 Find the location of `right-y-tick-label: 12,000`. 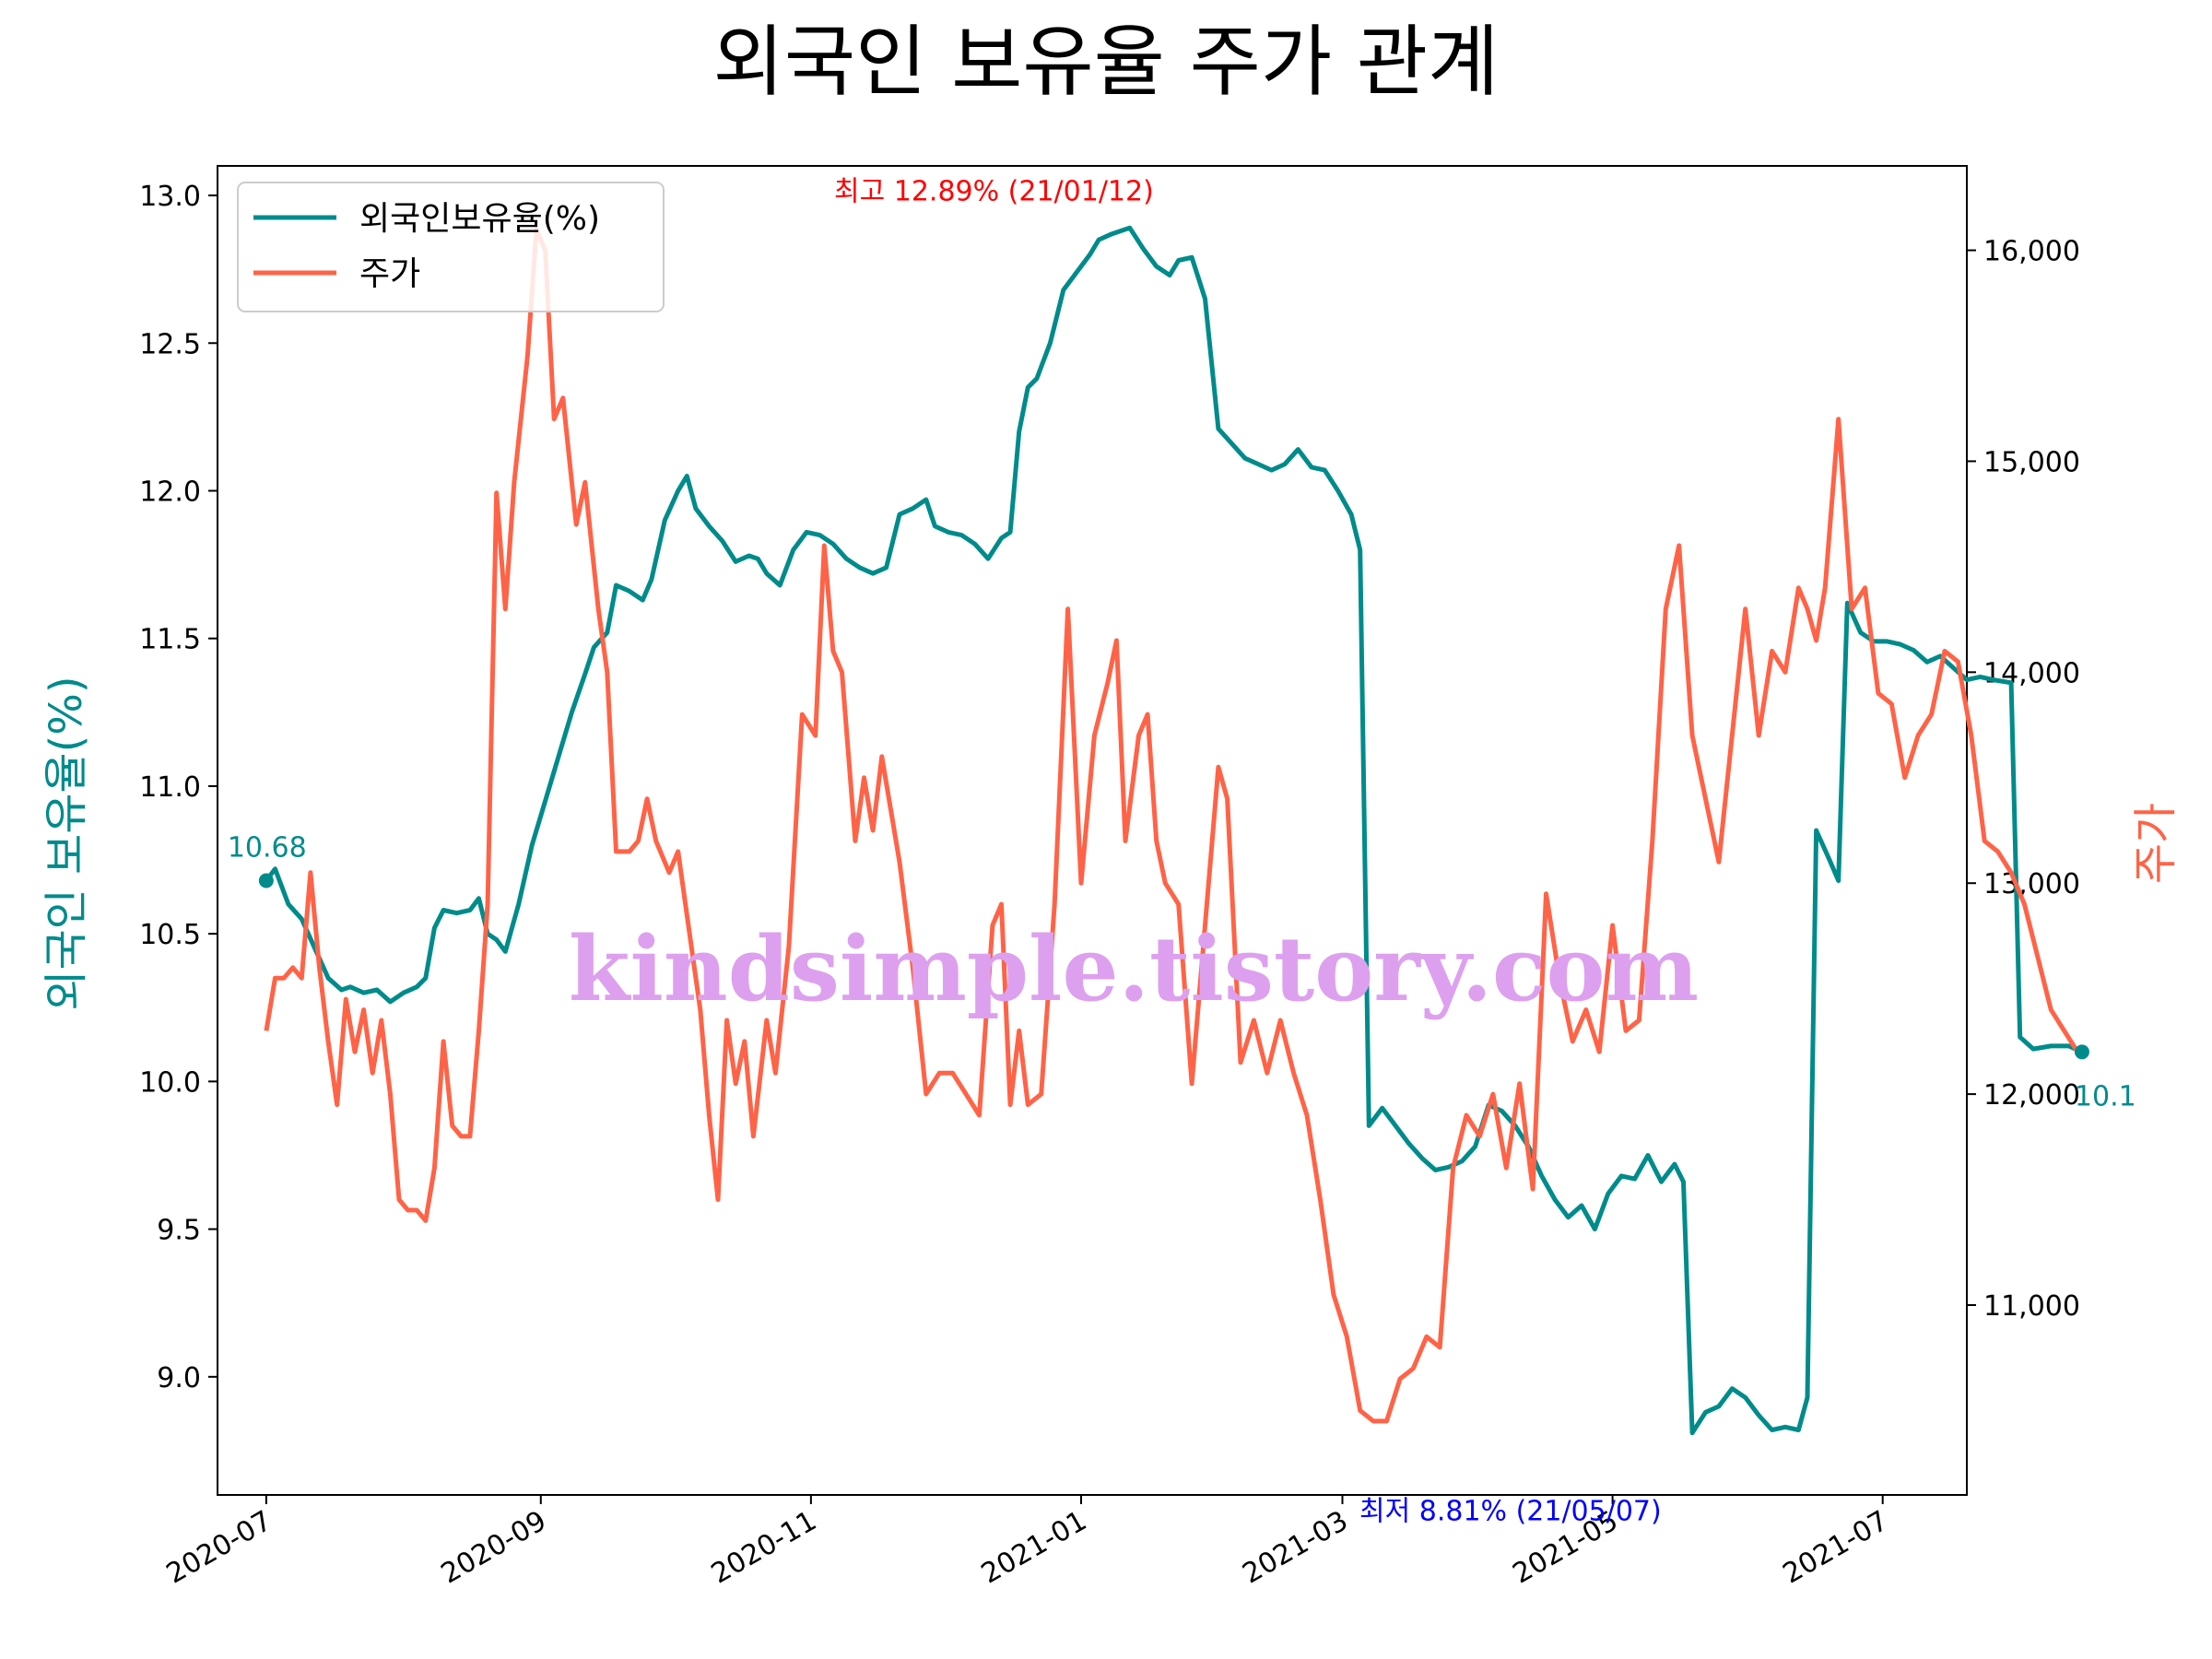

right-y-tick-label: 12,000 is located at coordinates (2031, 1095).